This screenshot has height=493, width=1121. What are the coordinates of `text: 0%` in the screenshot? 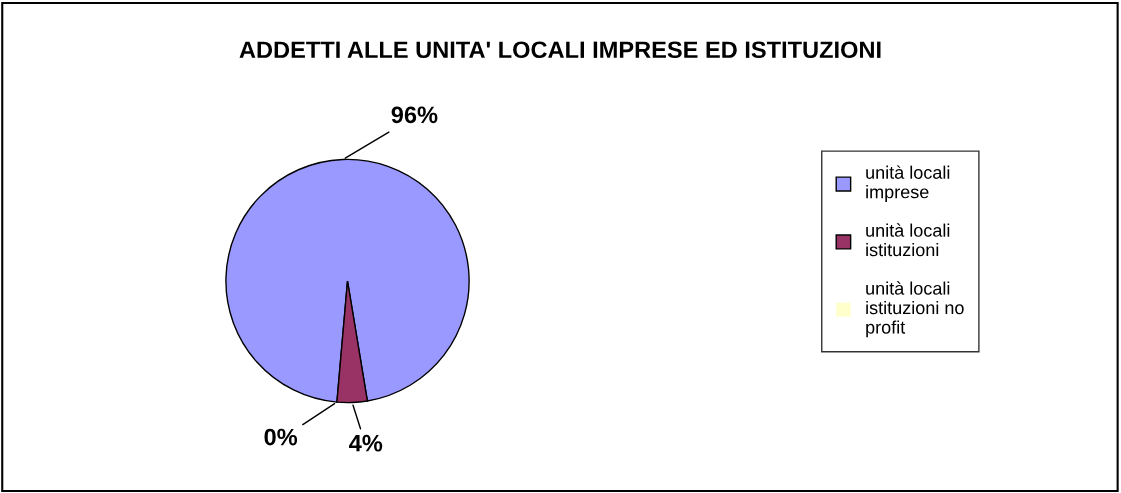 It's located at (281, 437).